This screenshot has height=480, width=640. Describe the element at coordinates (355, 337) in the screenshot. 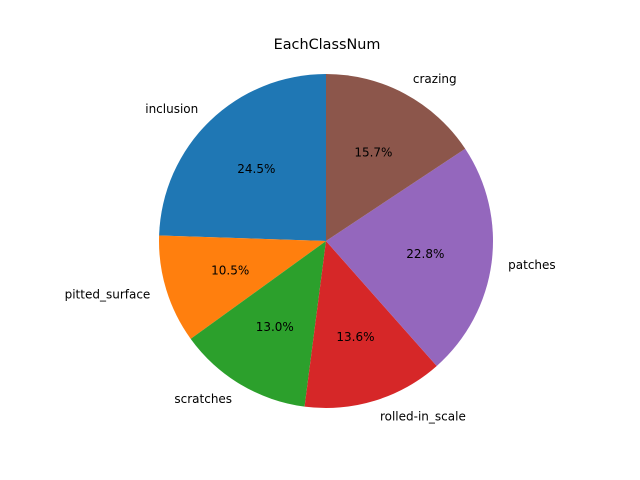

I see `slice-percent-rolled-in-scale: 13.6%` at that location.